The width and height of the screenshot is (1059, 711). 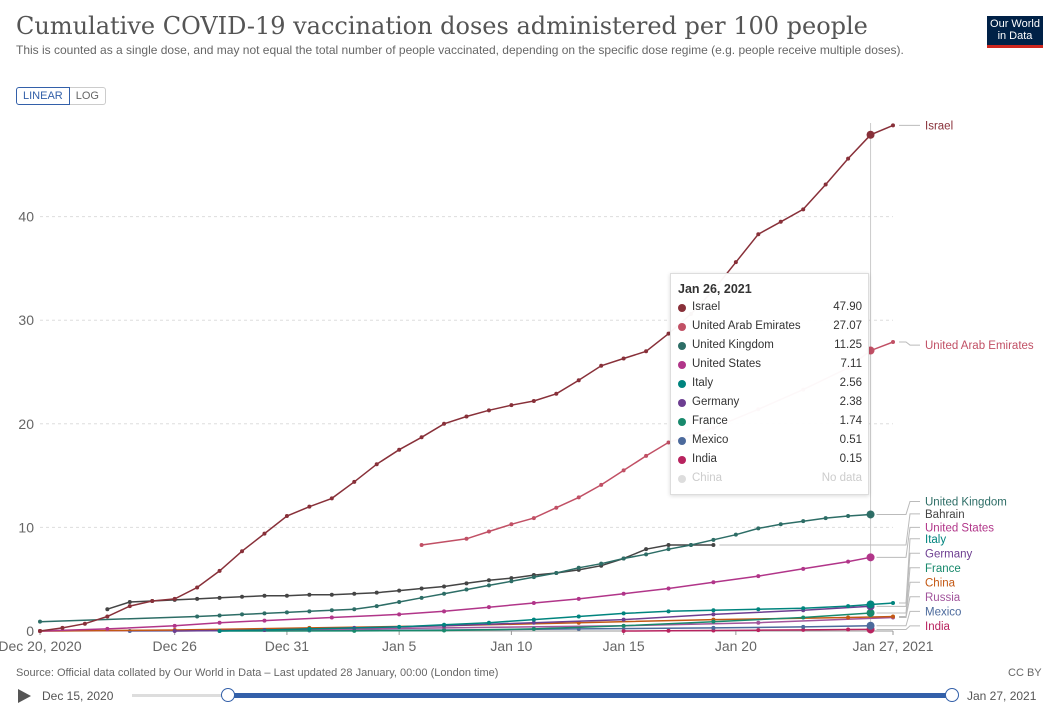 I want to click on linear-scale-button: LINEAR, so click(x=43, y=96).